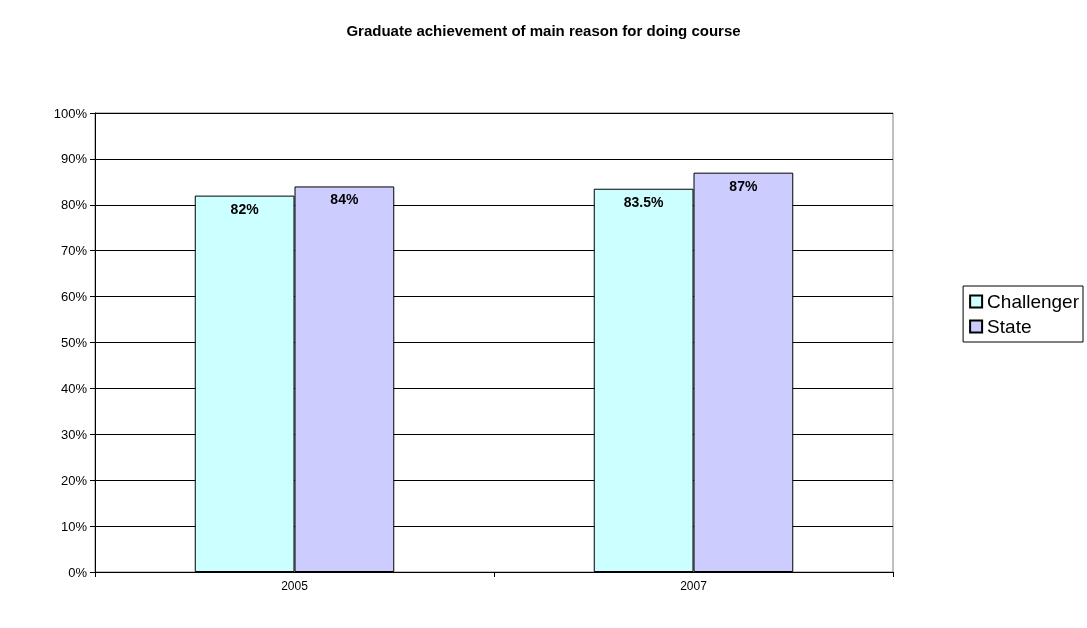  I want to click on data-label: 87%, so click(743, 185).